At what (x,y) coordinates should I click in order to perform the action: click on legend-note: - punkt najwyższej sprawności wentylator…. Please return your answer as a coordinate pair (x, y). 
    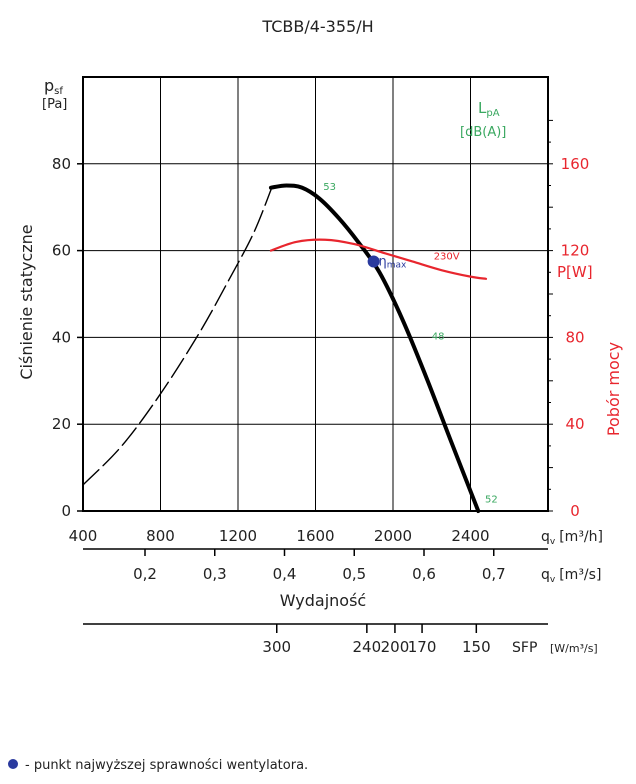
    Looking at the image, I should click on (166, 765).